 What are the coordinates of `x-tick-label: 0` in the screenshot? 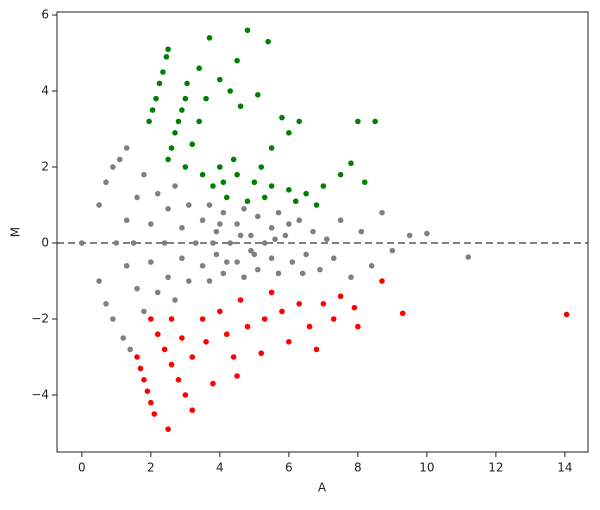 It's located at (82, 468).